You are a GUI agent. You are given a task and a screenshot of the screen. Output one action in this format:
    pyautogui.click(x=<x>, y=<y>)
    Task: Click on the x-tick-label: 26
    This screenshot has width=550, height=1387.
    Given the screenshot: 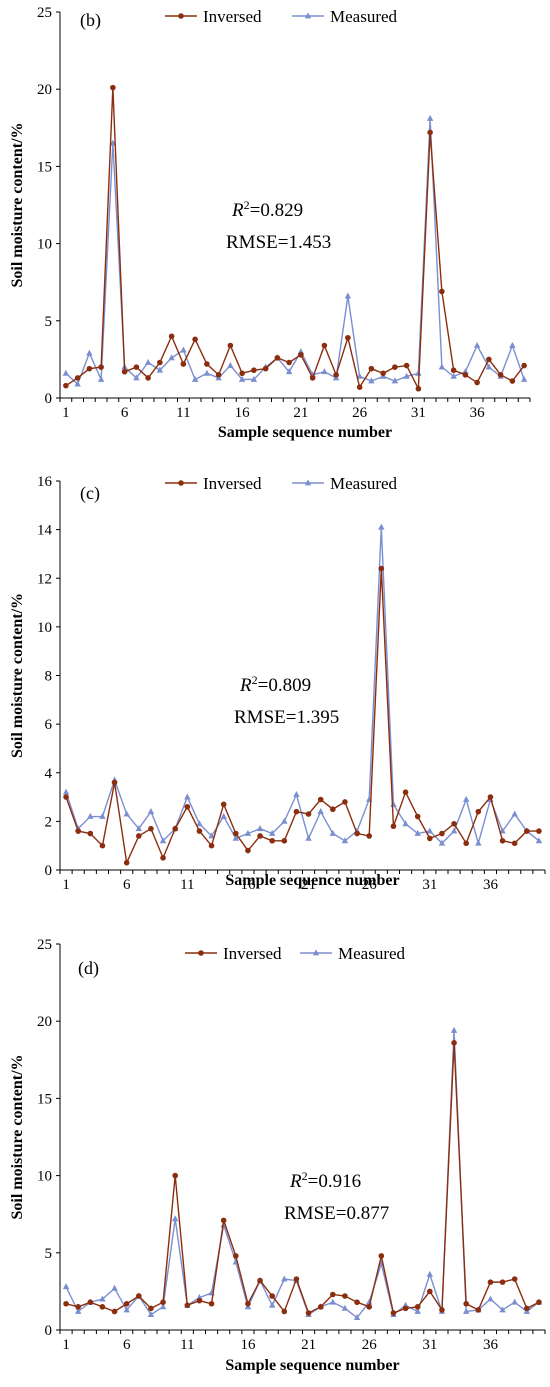 What is the action you would take?
    pyautogui.click(x=370, y=884)
    